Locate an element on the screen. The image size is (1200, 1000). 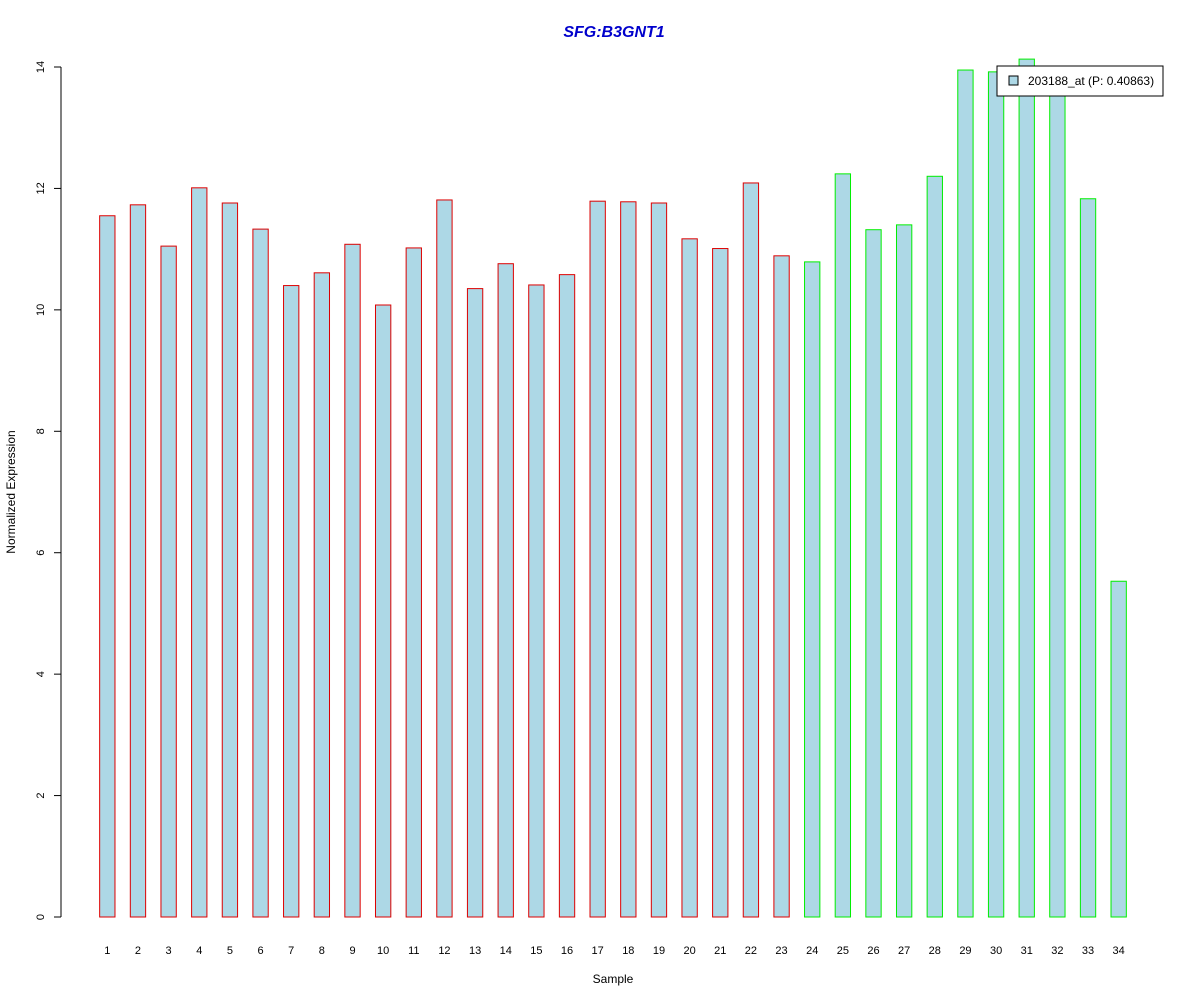
x-tick-label: 30 is located at coordinates (996, 951).